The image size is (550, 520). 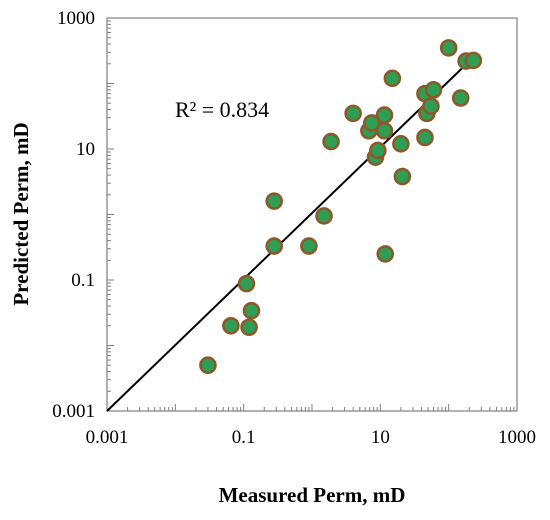 What do you see at coordinates (107, 437) in the screenshot?
I see `x-tick-label: 0.001` at bounding box center [107, 437].